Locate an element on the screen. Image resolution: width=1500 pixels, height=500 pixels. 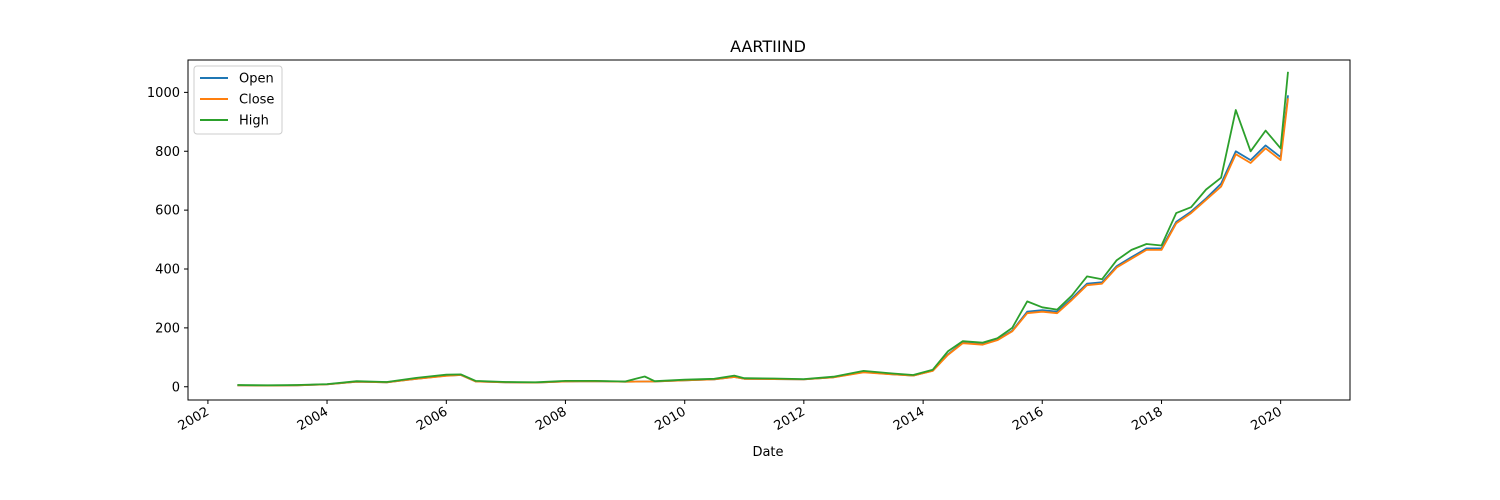
legend-label-open: Open is located at coordinates (256, 79).